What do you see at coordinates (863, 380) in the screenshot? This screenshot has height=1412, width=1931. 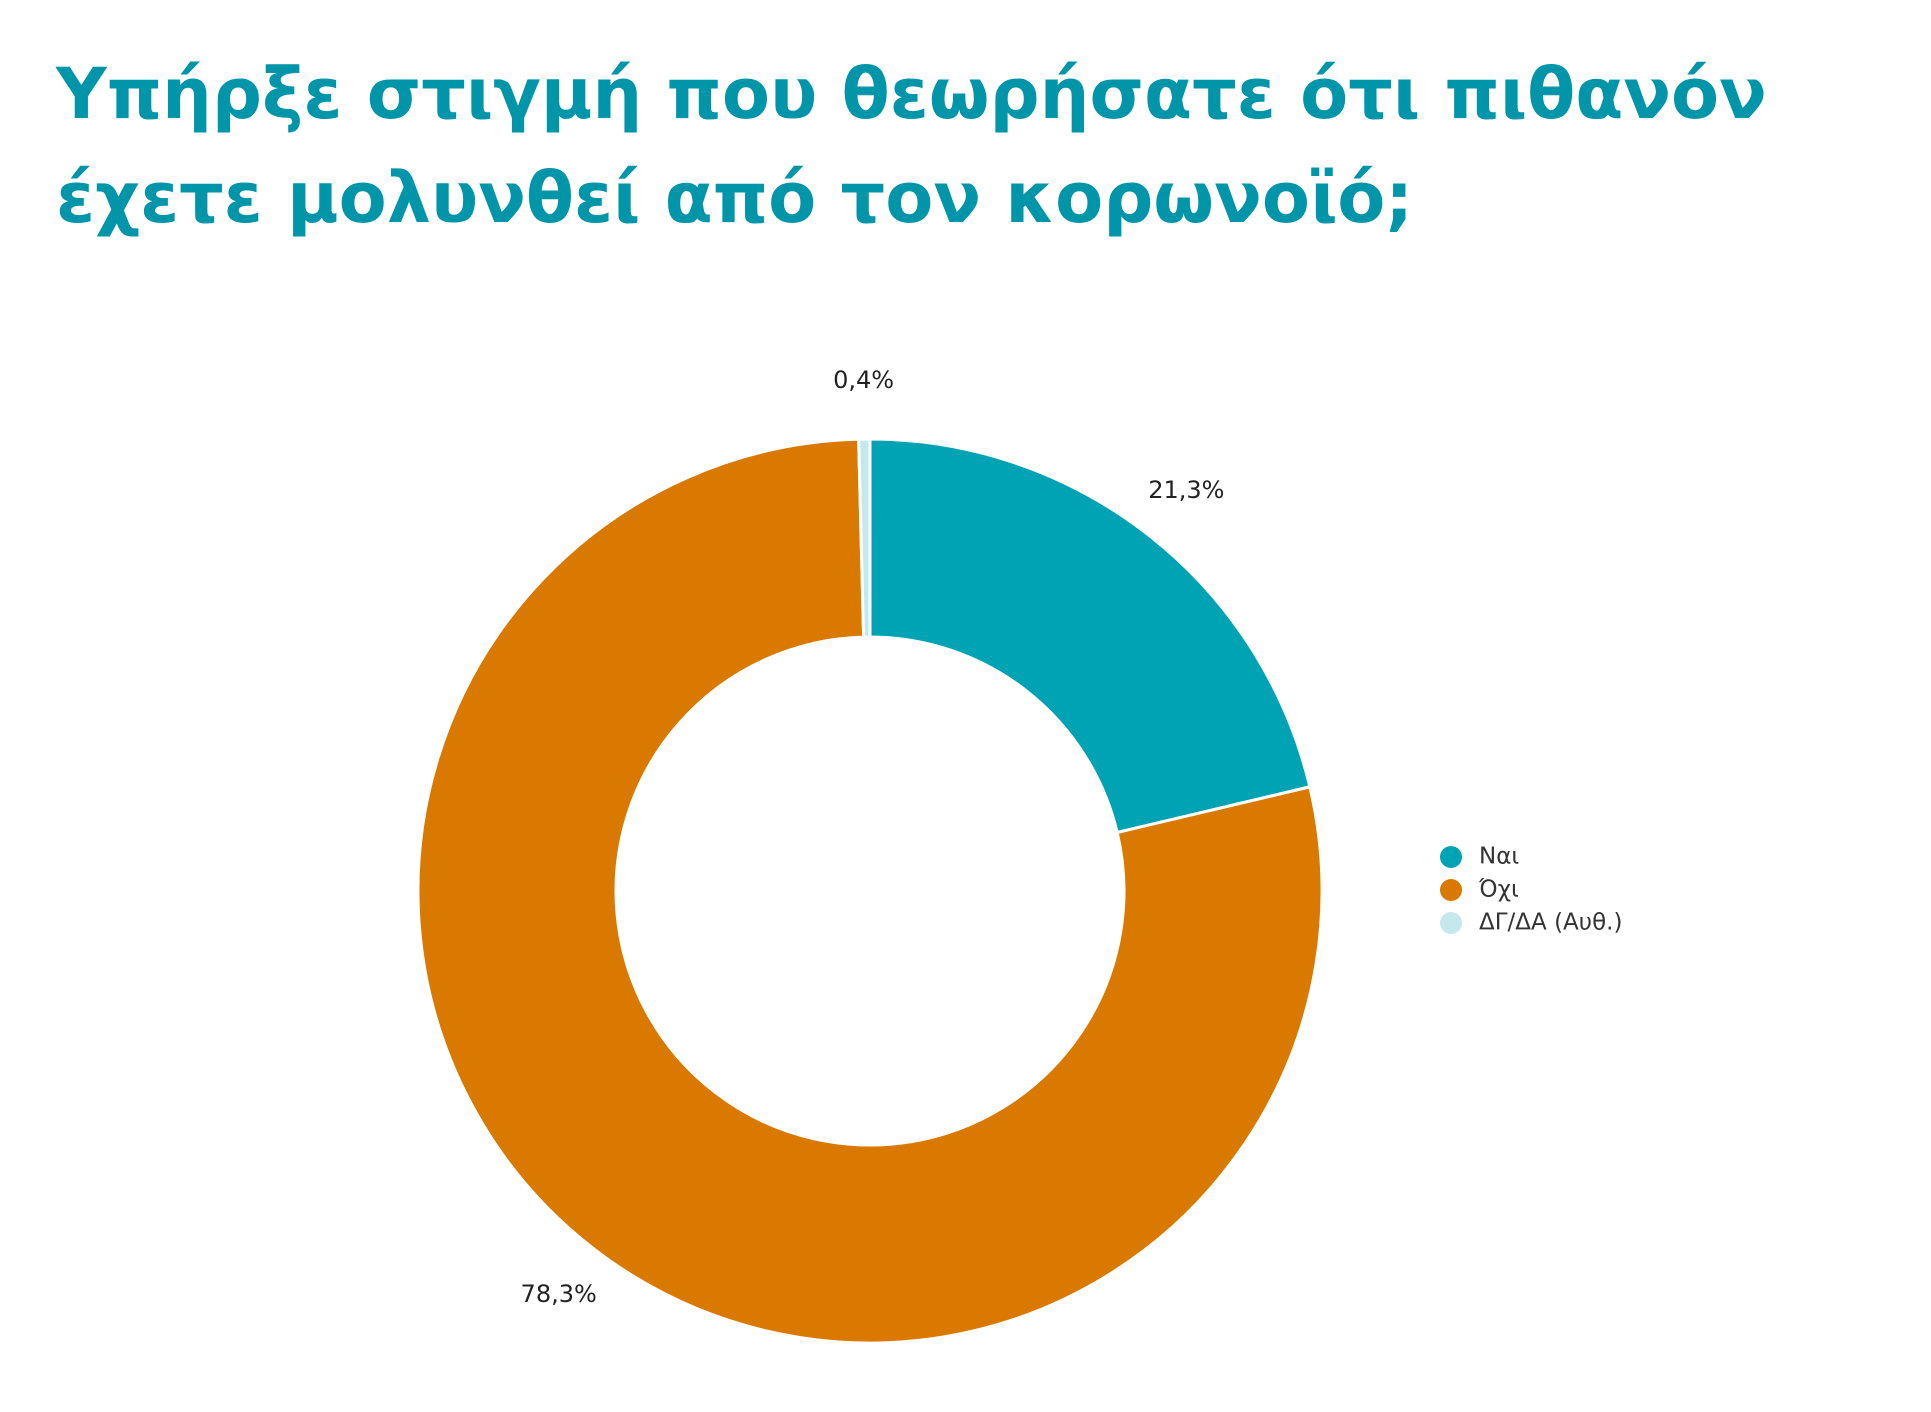 I see `data-label: 0,4%` at bounding box center [863, 380].